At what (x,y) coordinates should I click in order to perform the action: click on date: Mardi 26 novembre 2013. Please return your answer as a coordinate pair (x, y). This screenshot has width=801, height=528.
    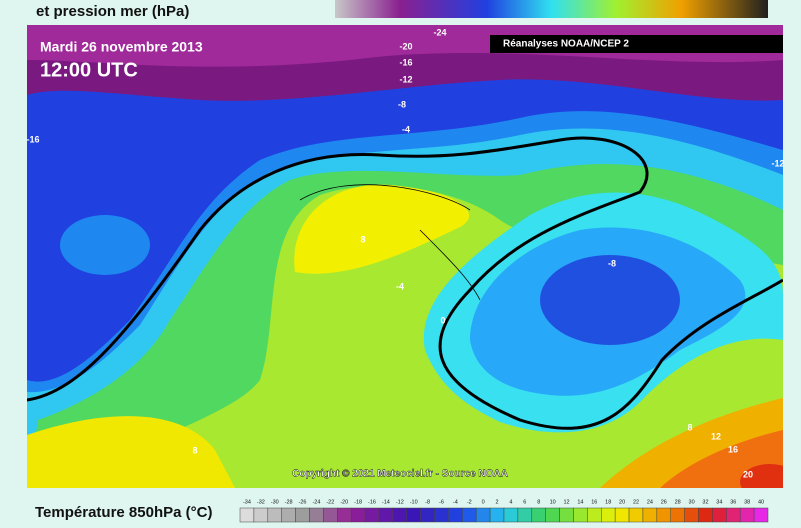
    Looking at the image, I should click on (121, 47).